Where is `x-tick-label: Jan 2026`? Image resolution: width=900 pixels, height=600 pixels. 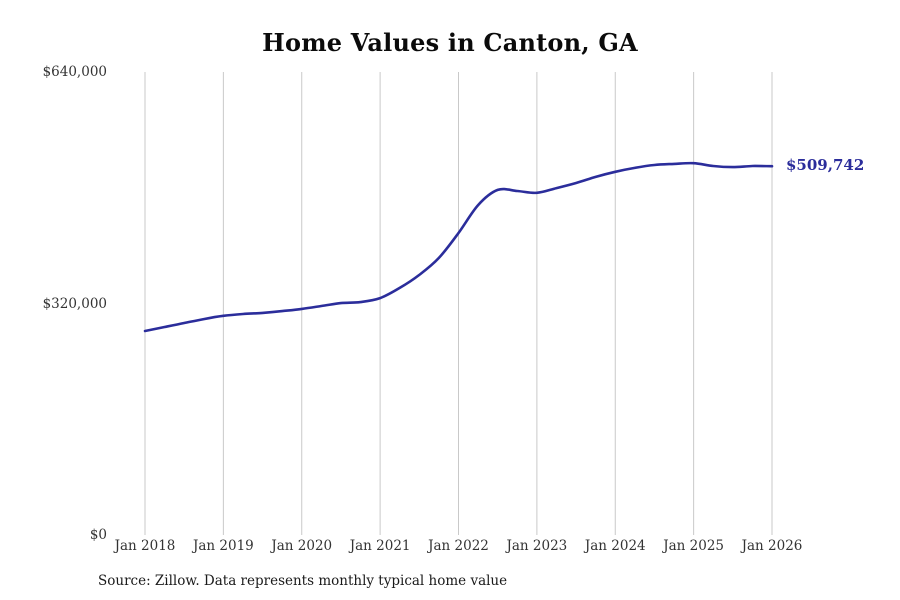 x-tick-label: Jan 2026 is located at coordinates (772, 546).